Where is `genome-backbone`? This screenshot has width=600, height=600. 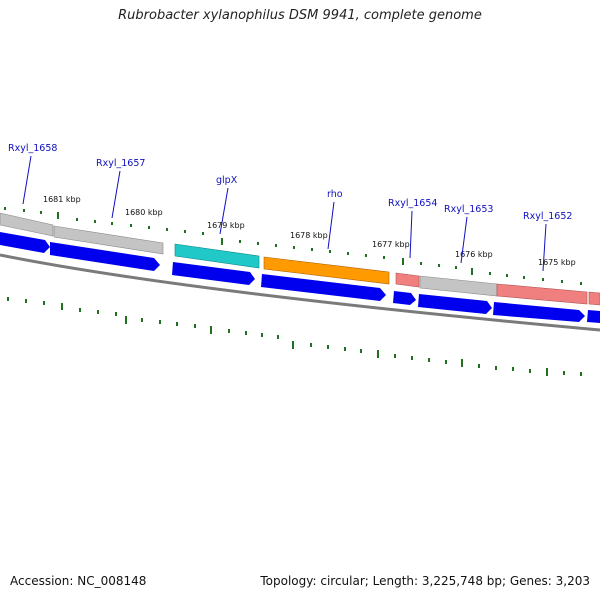
genome-backbone is located at coordinates (300, 292).